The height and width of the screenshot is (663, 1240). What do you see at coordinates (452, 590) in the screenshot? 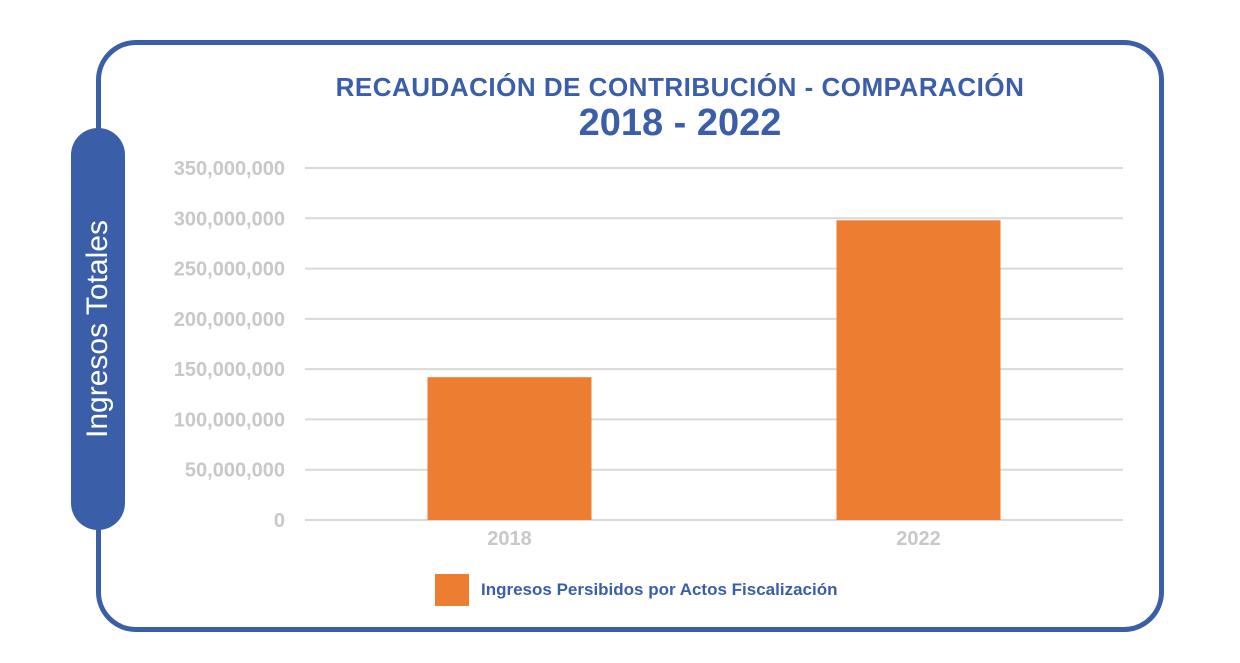
I see `legend-swatch` at bounding box center [452, 590].